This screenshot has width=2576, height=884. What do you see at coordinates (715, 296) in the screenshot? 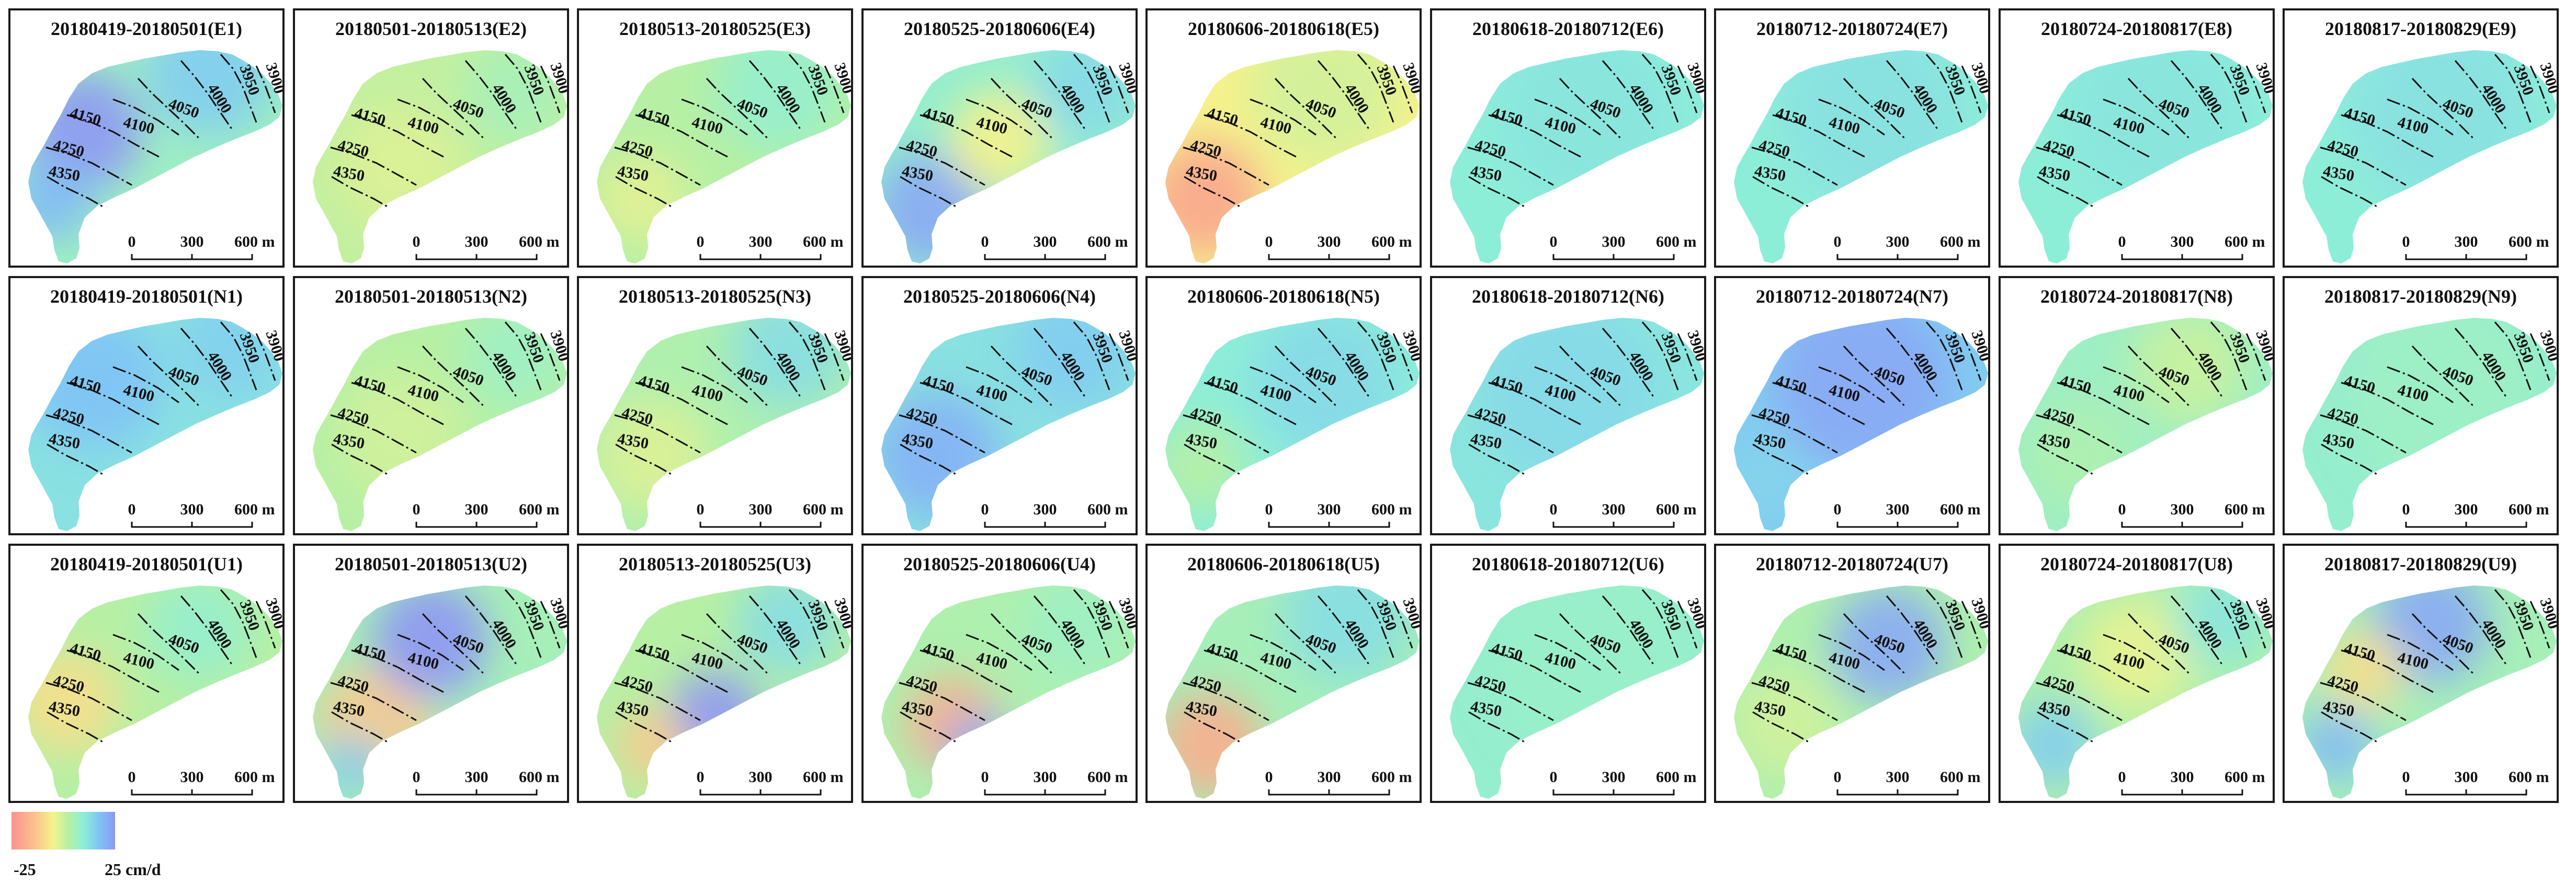
I see `panel-title: 20180513-20180525(N3)` at bounding box center [715, 296].